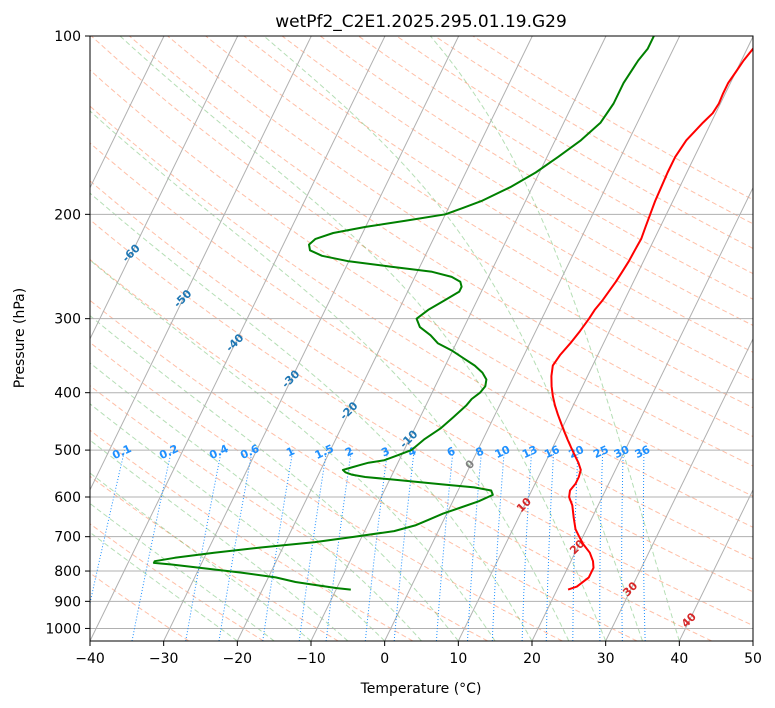  Describe the element at coordinates (67, 394) in the screenshot. I see `y-tick-label: 400` at that location.